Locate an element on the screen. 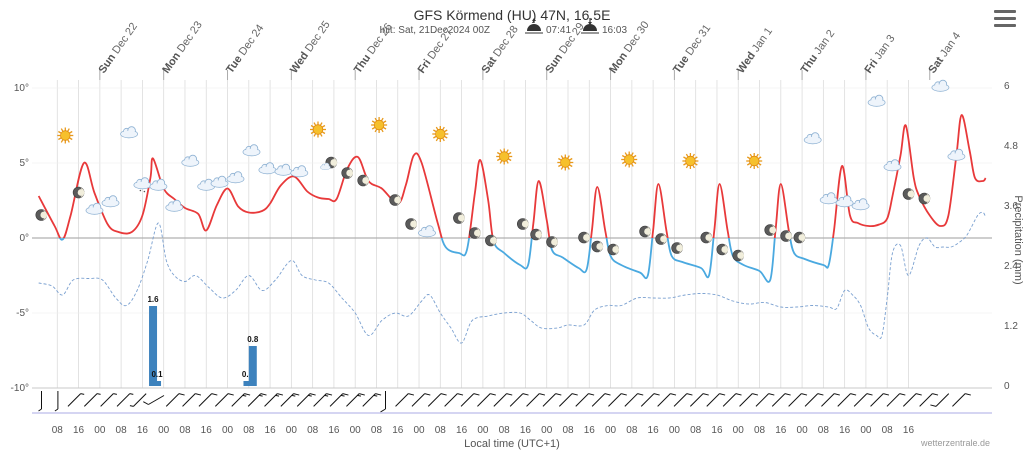 The height and width of the screenshot is (451, 1024). precip-bar-label: 0.1 is located at coordinates (157, 374).